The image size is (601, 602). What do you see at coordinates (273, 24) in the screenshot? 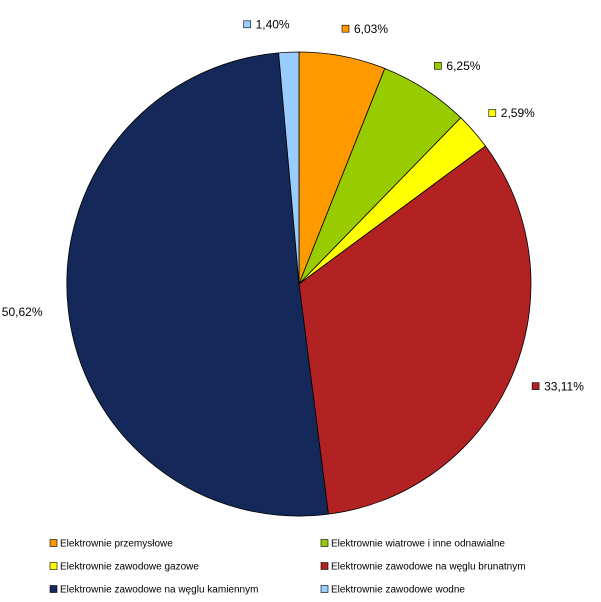
I see `data-label-text: 1,40%` at bounding box center [273, 24].